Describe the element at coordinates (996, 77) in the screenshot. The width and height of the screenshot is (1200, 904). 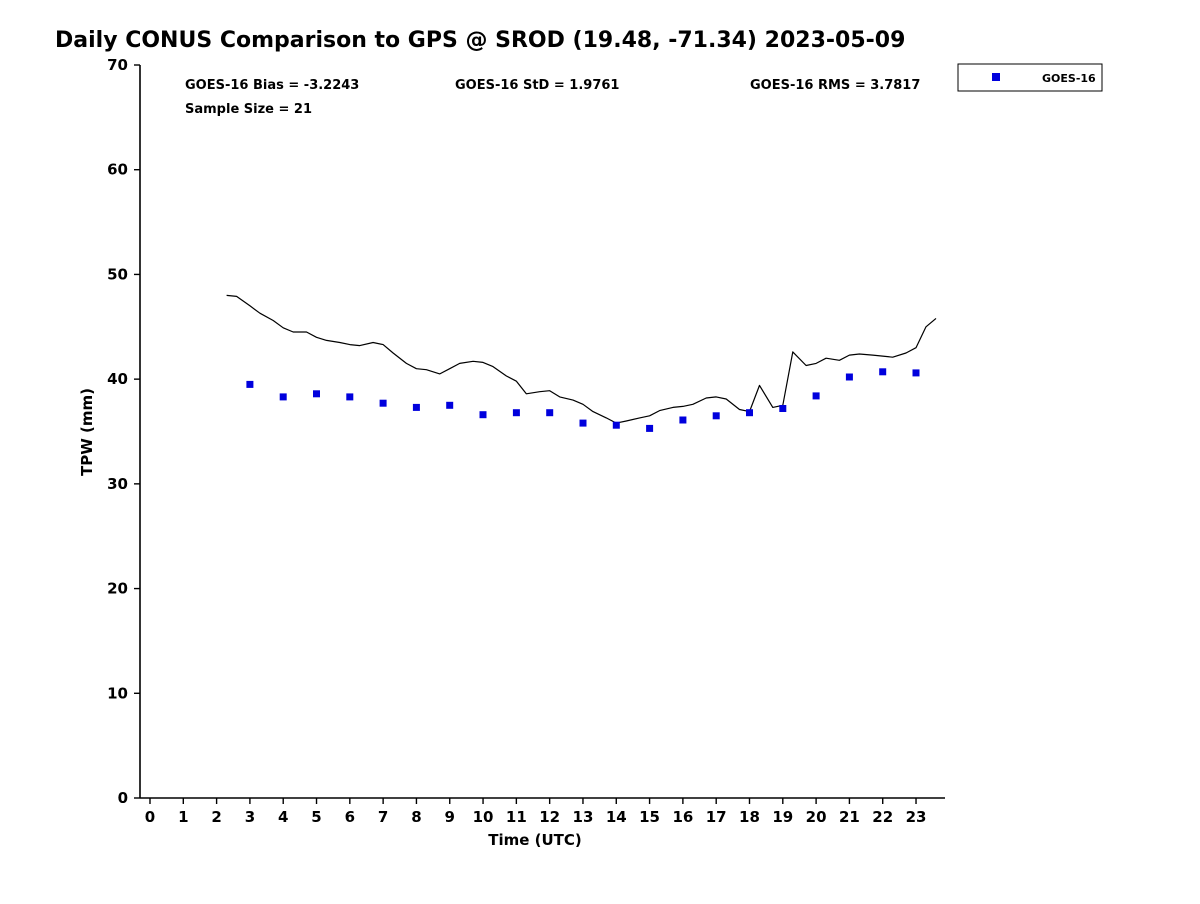
I see `legend-marker-icon` at that location.